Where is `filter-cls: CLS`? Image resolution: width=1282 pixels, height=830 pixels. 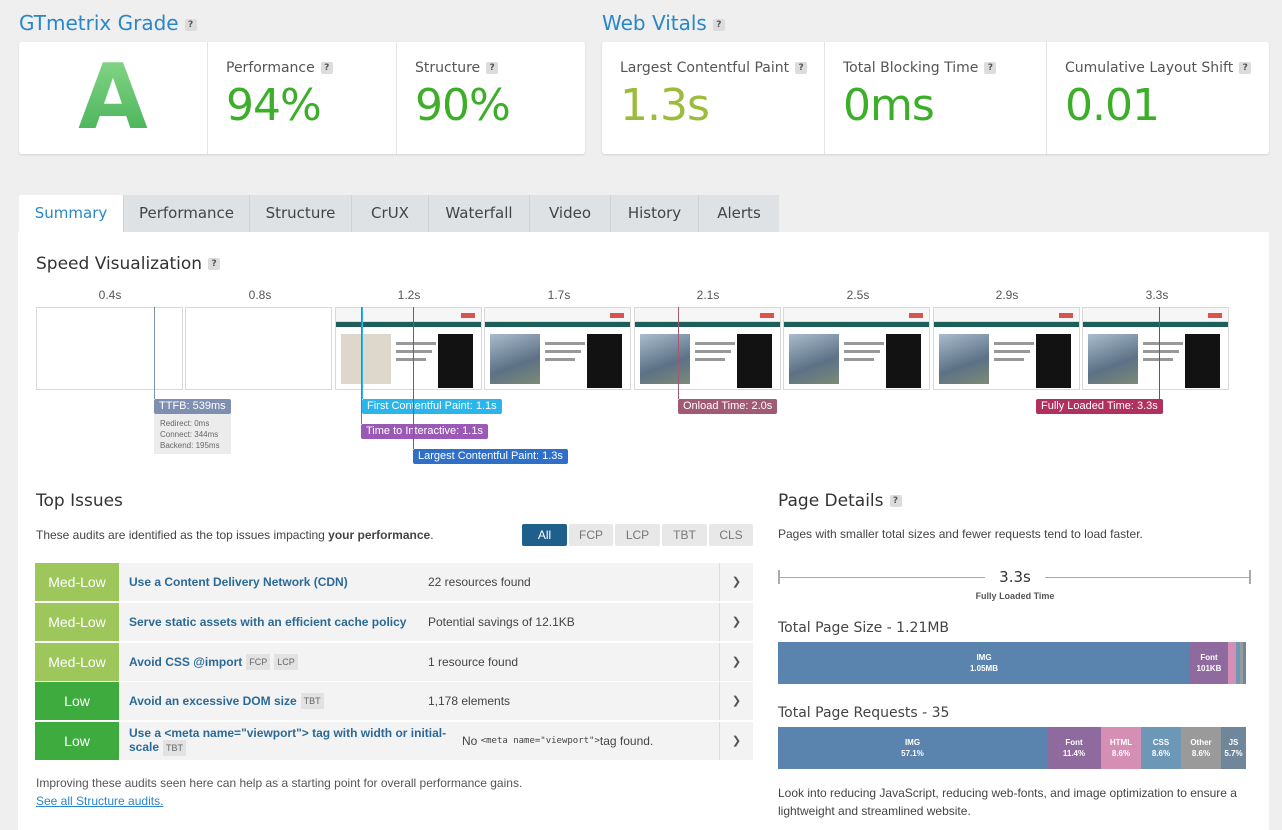 filter-cls: CLS is located at coordinates (731, 535).